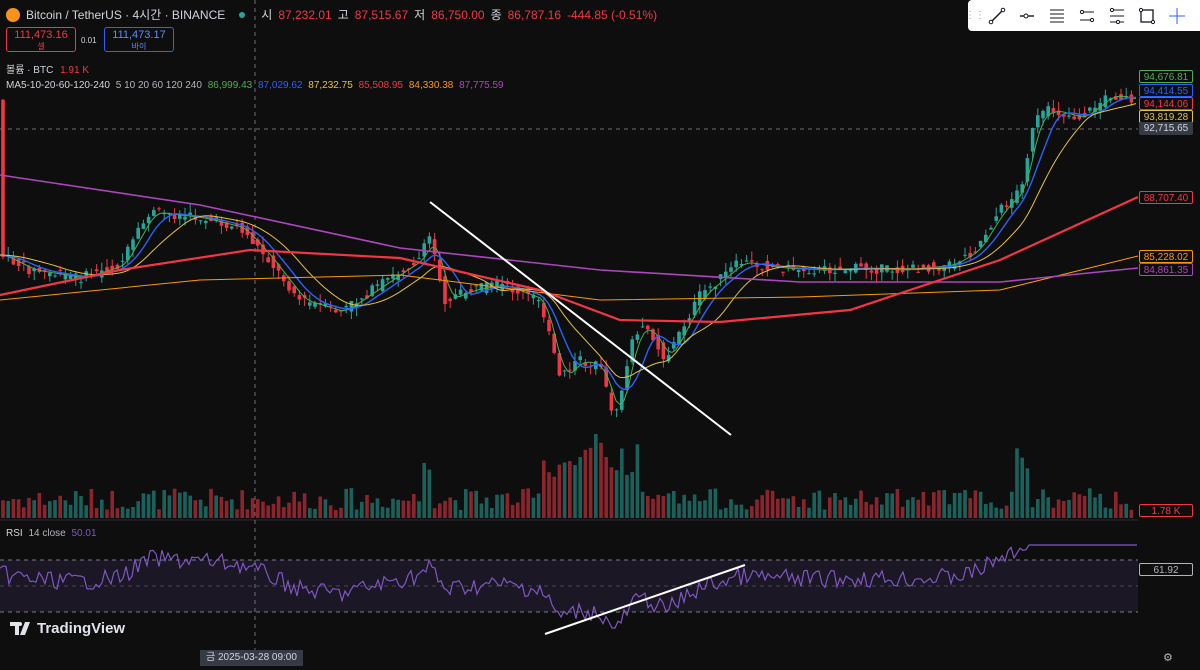  What do you see at coordinates (1168, 658) in the screenshot?
I see `gear-icon: ⚙` at bounding box center [1168, 658].